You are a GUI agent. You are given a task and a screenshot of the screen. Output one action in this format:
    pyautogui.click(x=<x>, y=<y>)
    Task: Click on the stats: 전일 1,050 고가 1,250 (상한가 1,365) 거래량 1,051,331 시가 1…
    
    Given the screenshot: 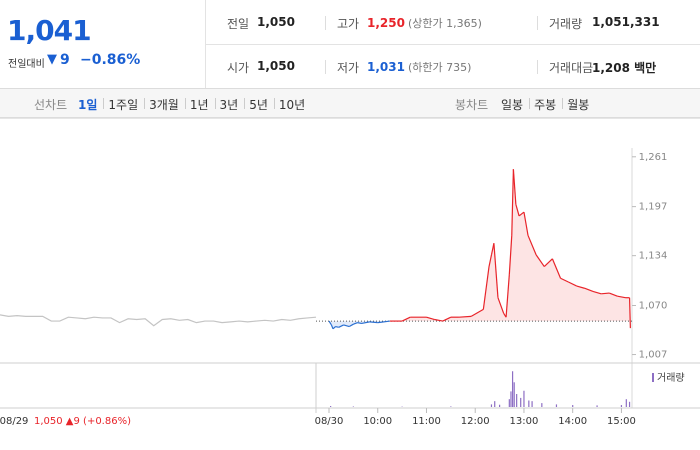 What is the action you would take?
    pyautogui.click(x=453, y=44)
    